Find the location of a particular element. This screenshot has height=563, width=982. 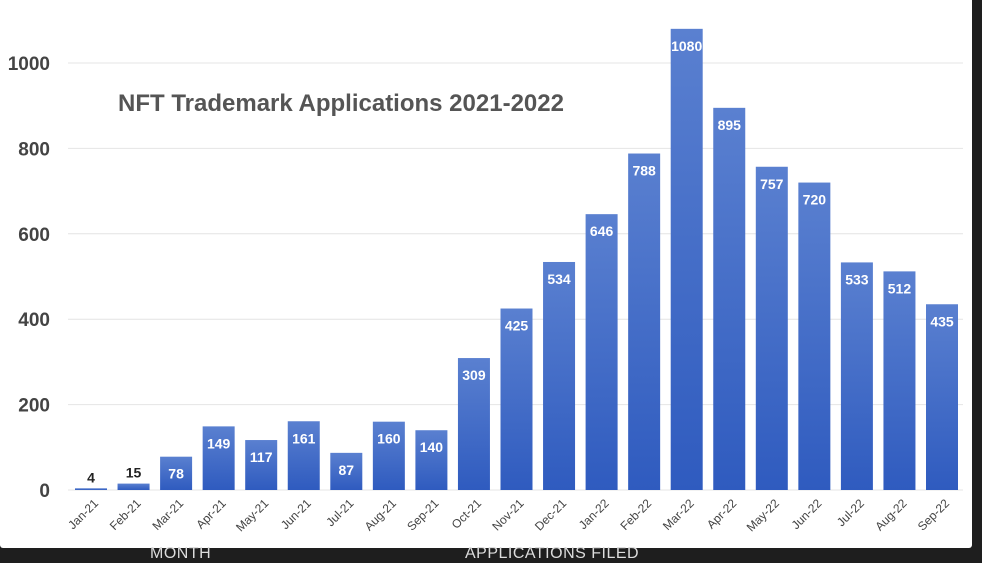

x-tick-label: Jun-22 is located at coordinates (807, 514).